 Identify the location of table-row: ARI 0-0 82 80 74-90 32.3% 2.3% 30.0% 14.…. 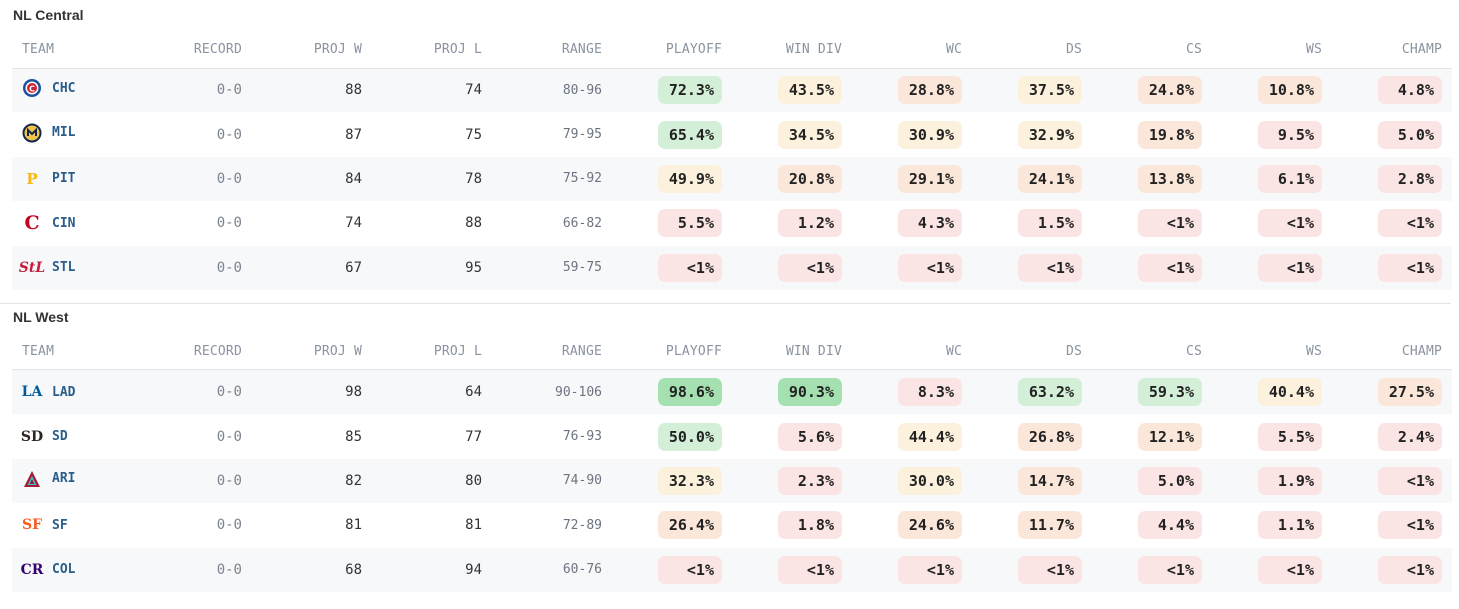
(732, 481).